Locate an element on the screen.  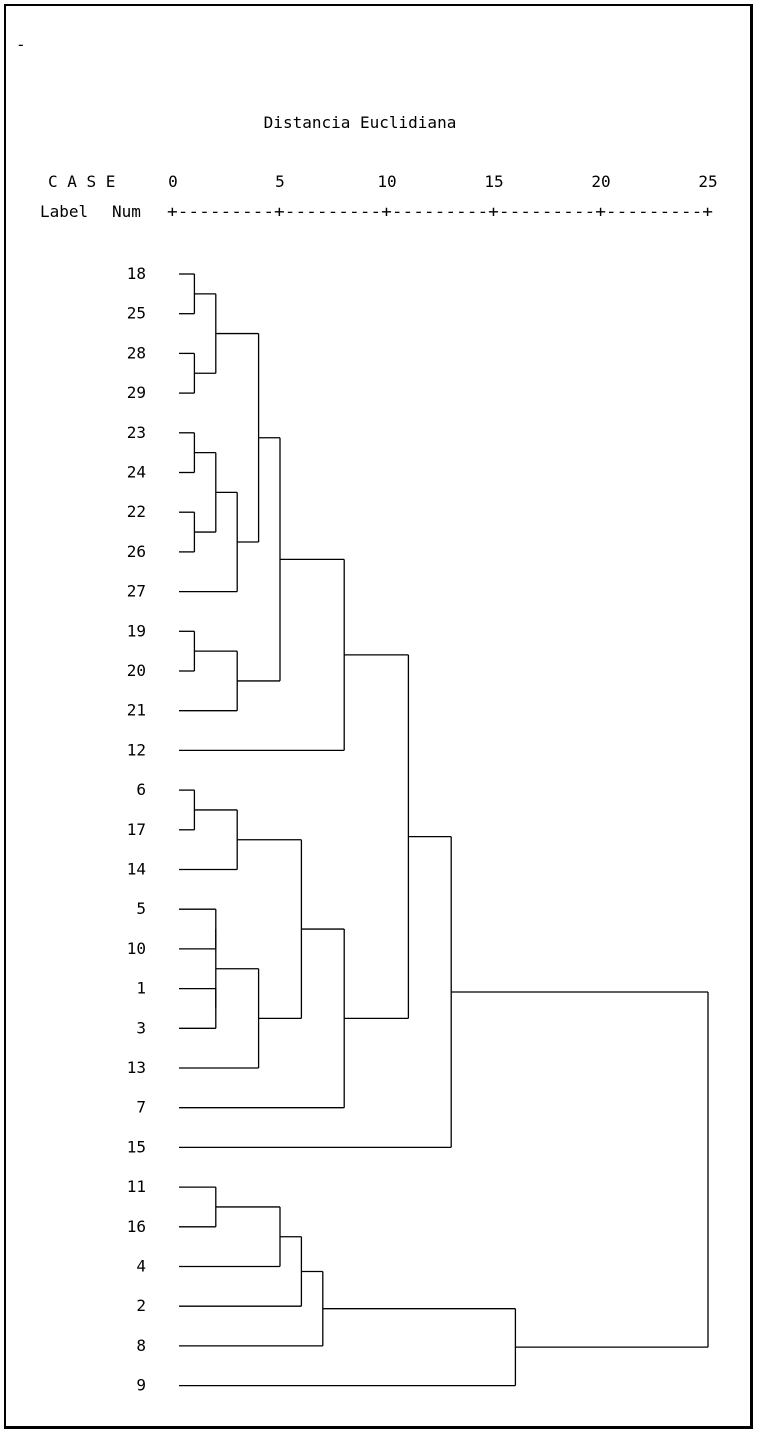
leaf-label: 10 is located at coordinates (136, 948).